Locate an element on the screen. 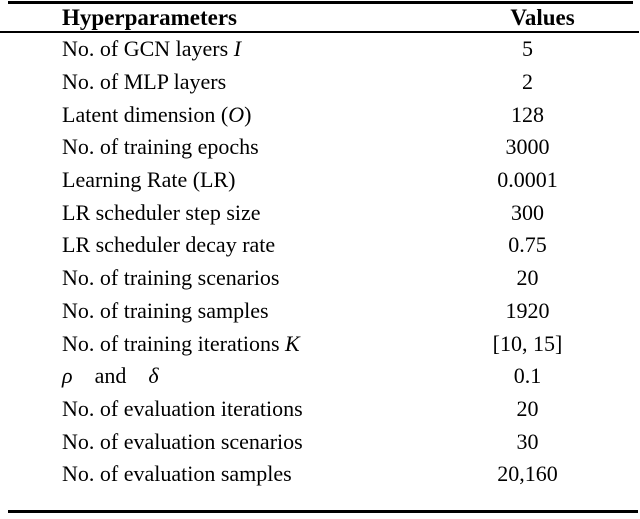 This screenshot has width=640, height=519. param-label: No. of training iterations is located at coordinates (174, 343).